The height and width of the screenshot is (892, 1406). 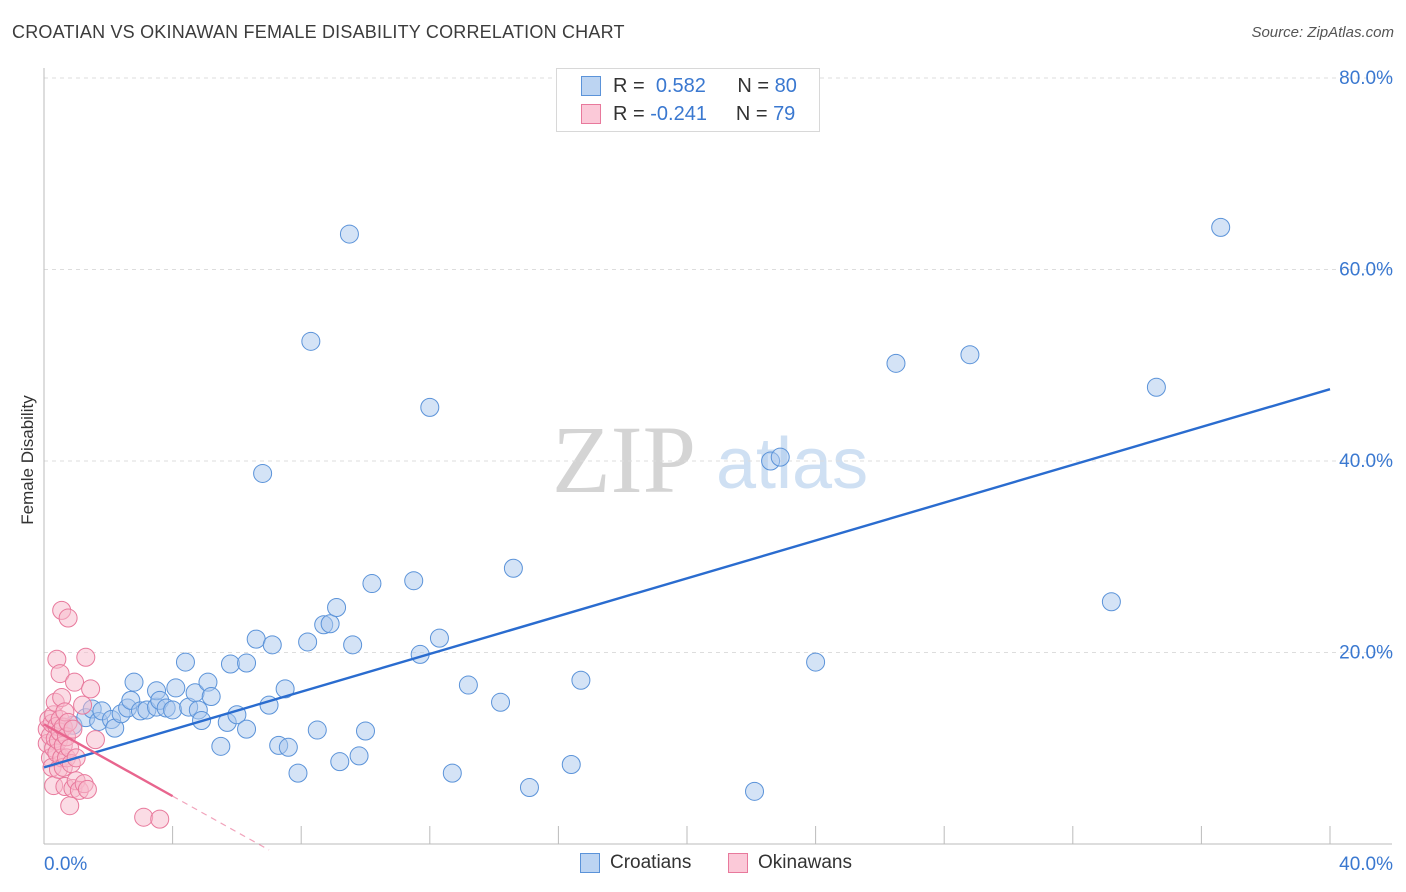 I want to click on series-legend-okinawans: Okinawans, so click(x=790, y=863).